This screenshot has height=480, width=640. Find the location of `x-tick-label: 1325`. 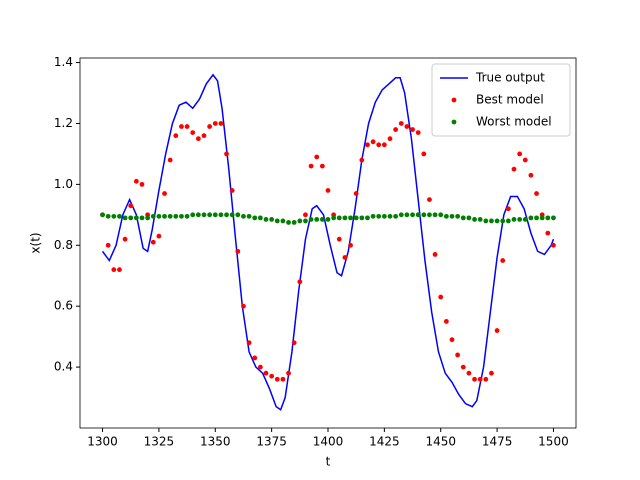

x-tick-label: 1325 is located at coordinates (159, 442).